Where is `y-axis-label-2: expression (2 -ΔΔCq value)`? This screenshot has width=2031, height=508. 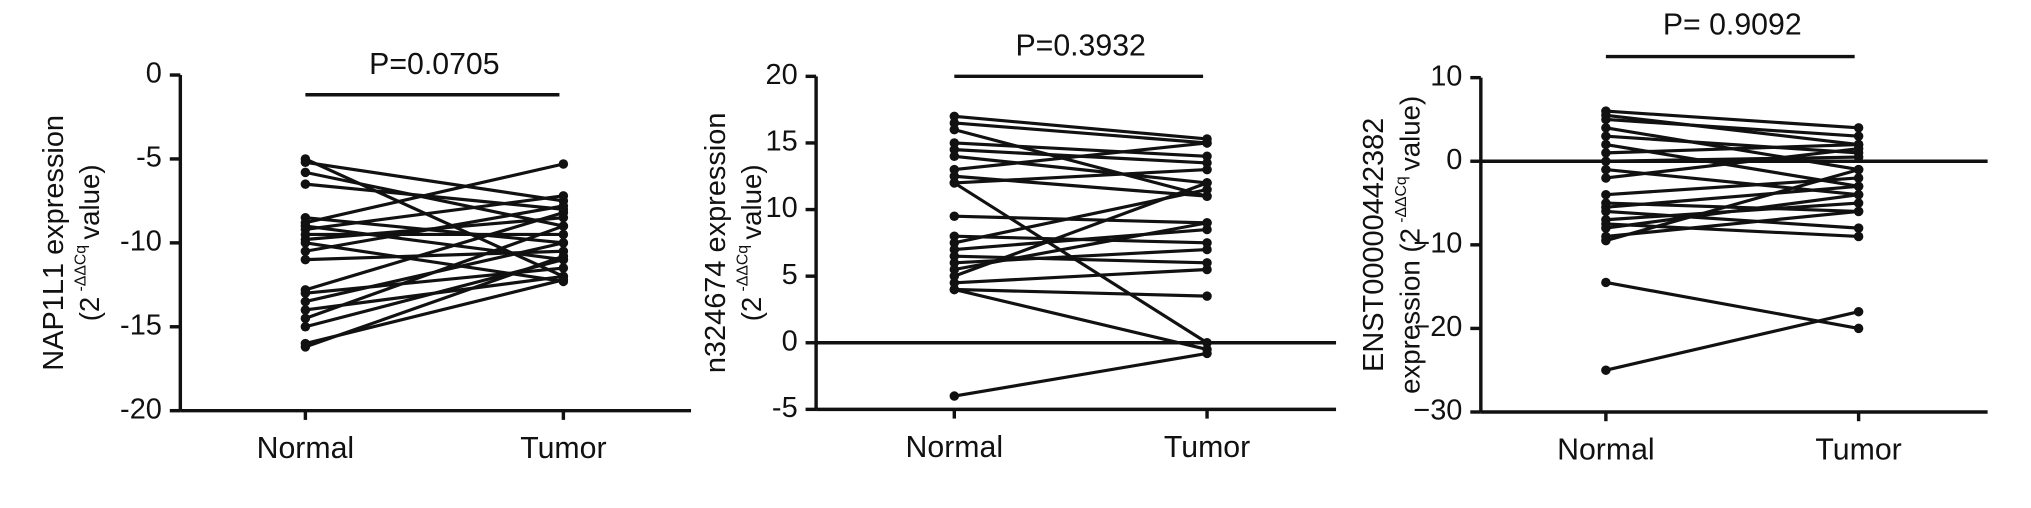 y-axis-label-2: expression (2 -ΔΔCq value) is located at coordinates (1409, 245).